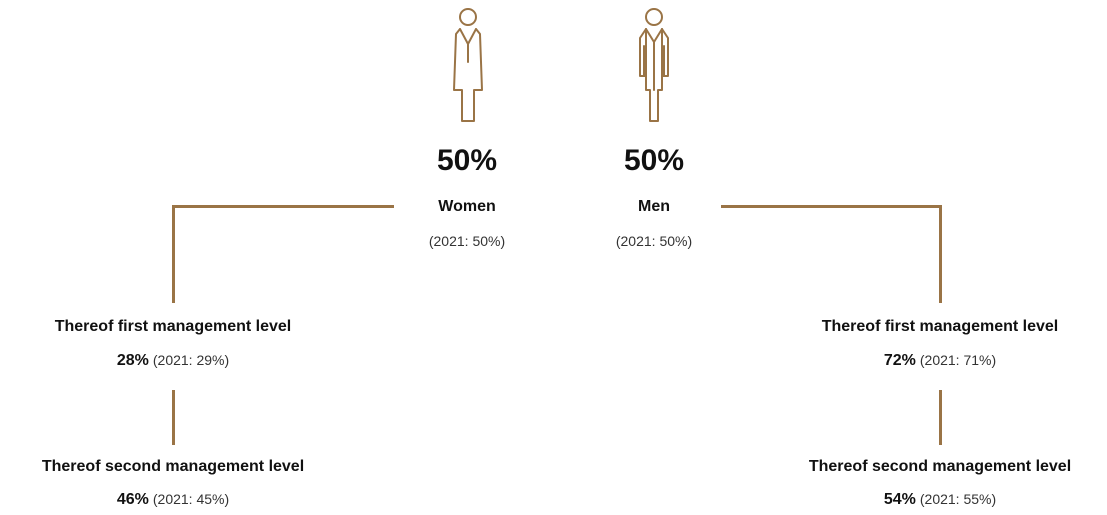  Describe the element at coordinates (173, 466) in the screenshot. I see `women-second-level-label: Thereof second management level` at that location.